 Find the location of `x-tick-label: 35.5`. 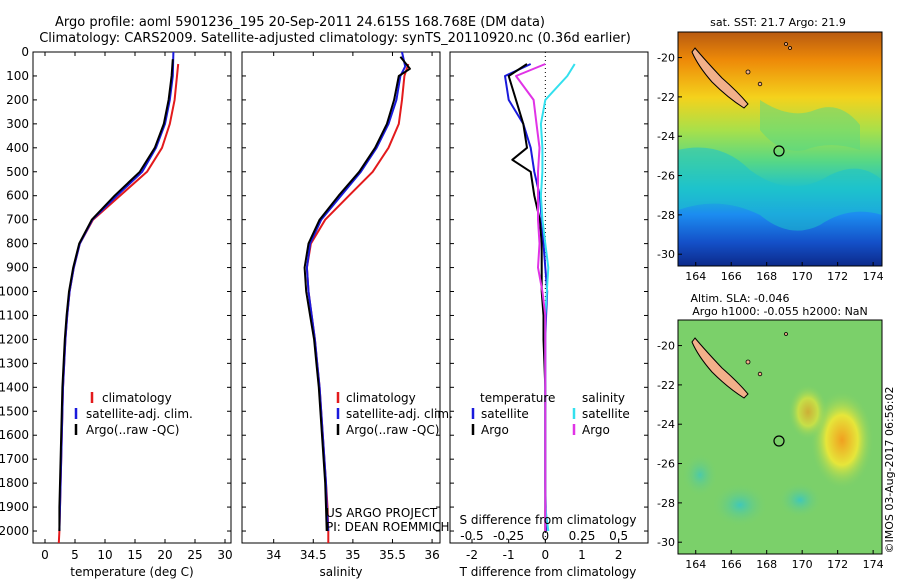

x-tick-label: 35.5 is located at coordinates (392, 555).